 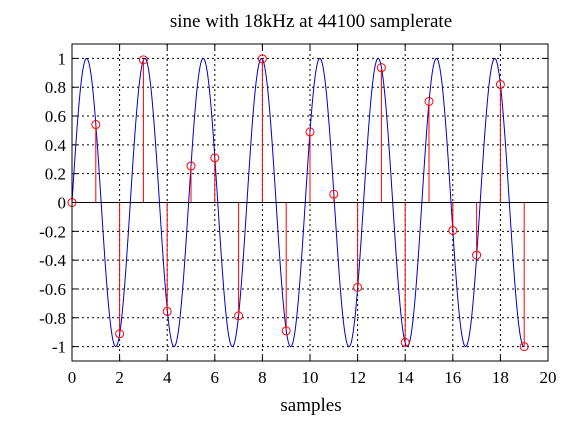 What do you see at coordinates (167, 377) in the screenshot?
I see `x-tick-label: 4` at bounding box center [167, 377].